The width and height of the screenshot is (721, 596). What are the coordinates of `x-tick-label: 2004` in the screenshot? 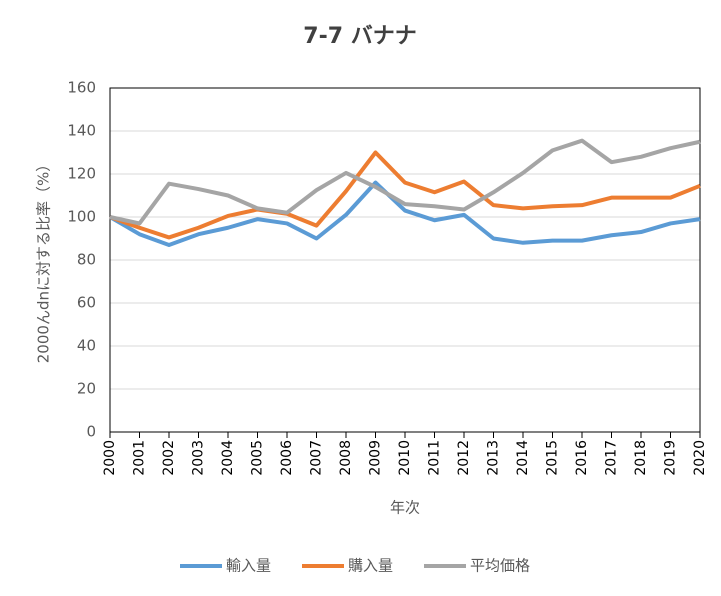 It's located at (228, 458).